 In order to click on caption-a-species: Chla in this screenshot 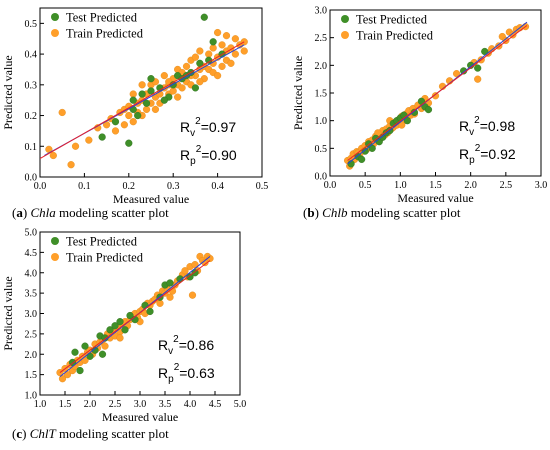, I will do `click(43, 212)`.